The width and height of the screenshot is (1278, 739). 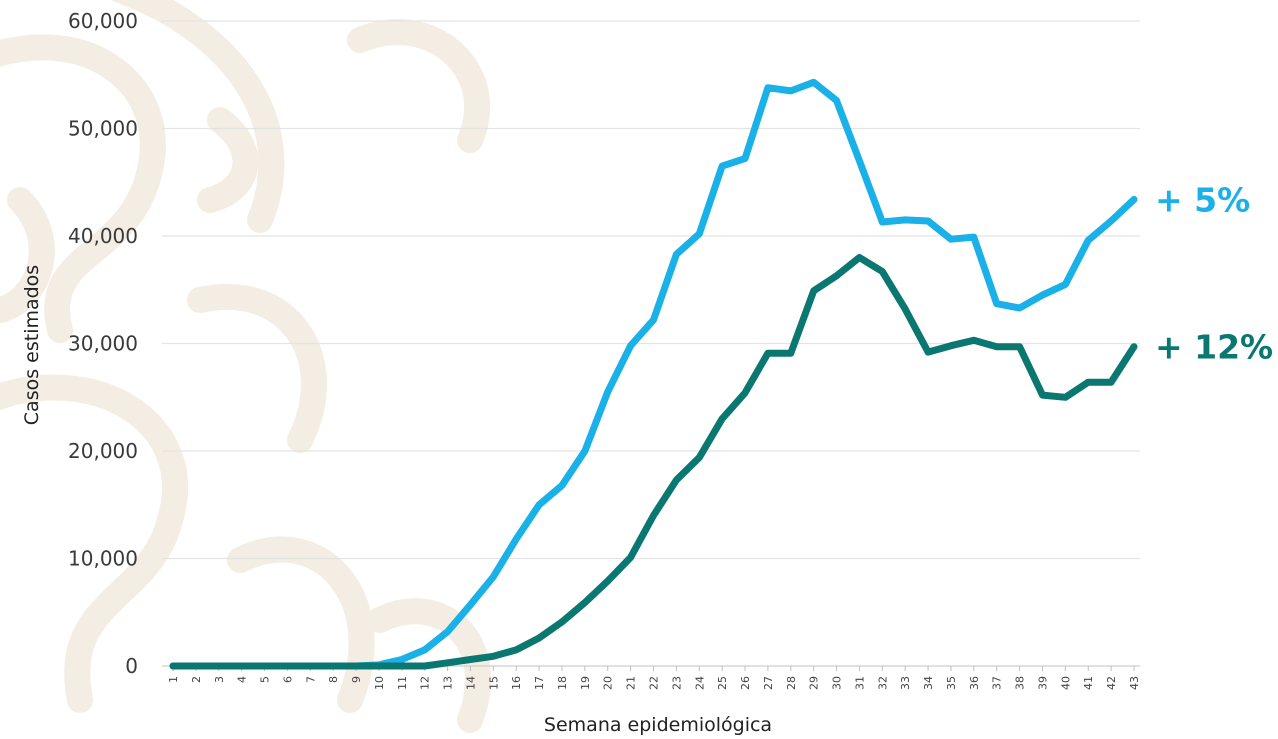 What do you see at coordinates (1214, 273) in the screenshot?
I see `series-end-labels: + 5% + 12%` at bounding box center [1214, 273].